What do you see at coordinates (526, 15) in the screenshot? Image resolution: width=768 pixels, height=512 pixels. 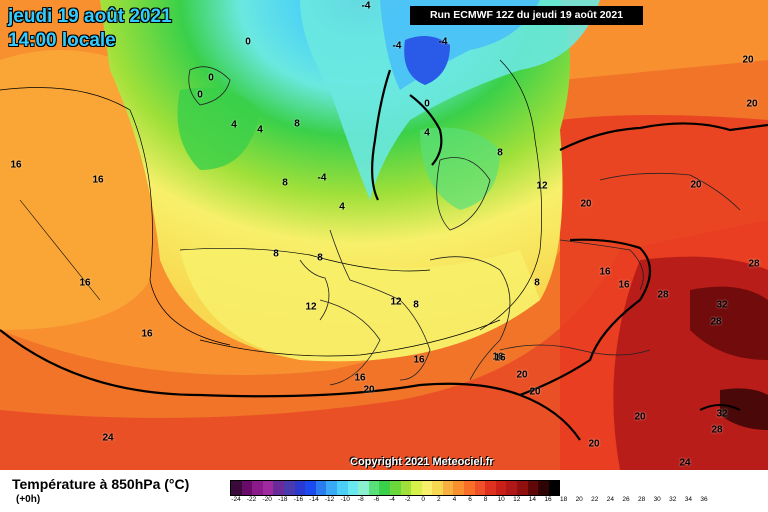 I see `run-label: Run ECMWF 12Z du jeudi 19 août 2021` at bounding box center [526, 15].